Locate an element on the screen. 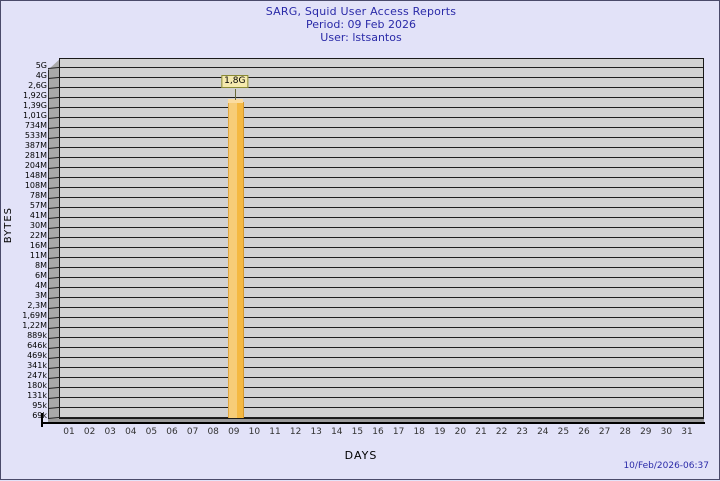 The image size is (720, 481). y-tick-label: 78M is located at coordinates (38, 195).